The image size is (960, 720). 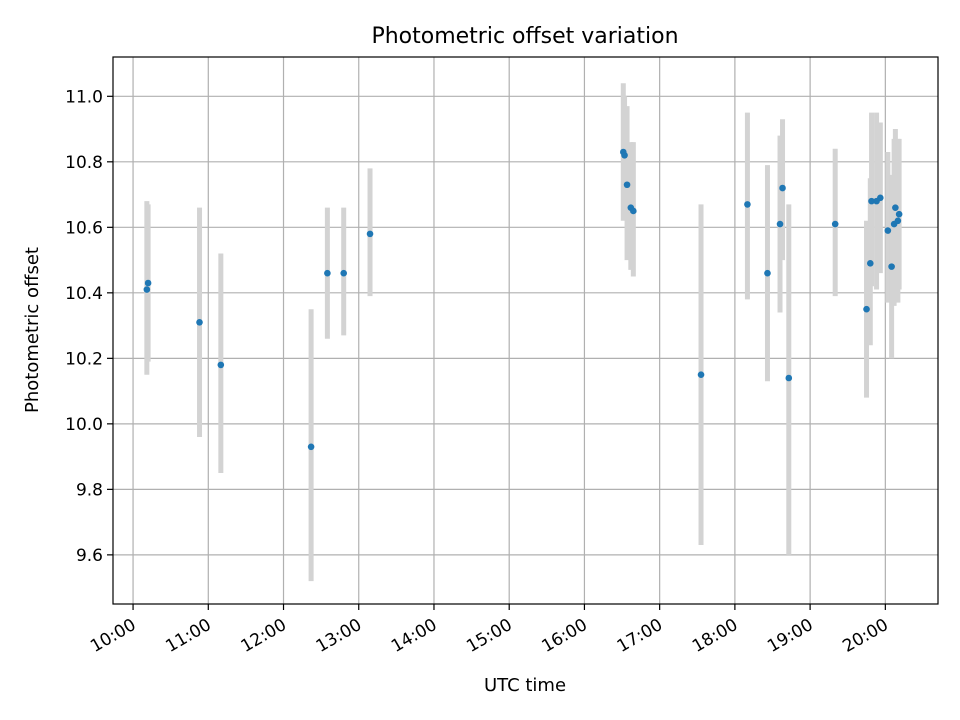 I want to click on chart-title: Photometric offset variation, so click(x=524, y=36).